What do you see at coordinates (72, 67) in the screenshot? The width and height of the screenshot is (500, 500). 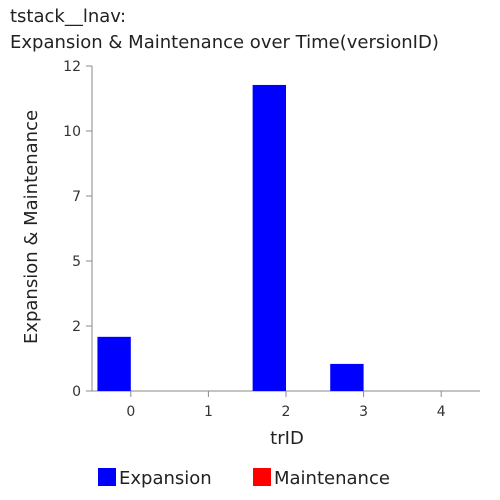 I see `y-tick-label: 12` at bounding box center [72, 67].